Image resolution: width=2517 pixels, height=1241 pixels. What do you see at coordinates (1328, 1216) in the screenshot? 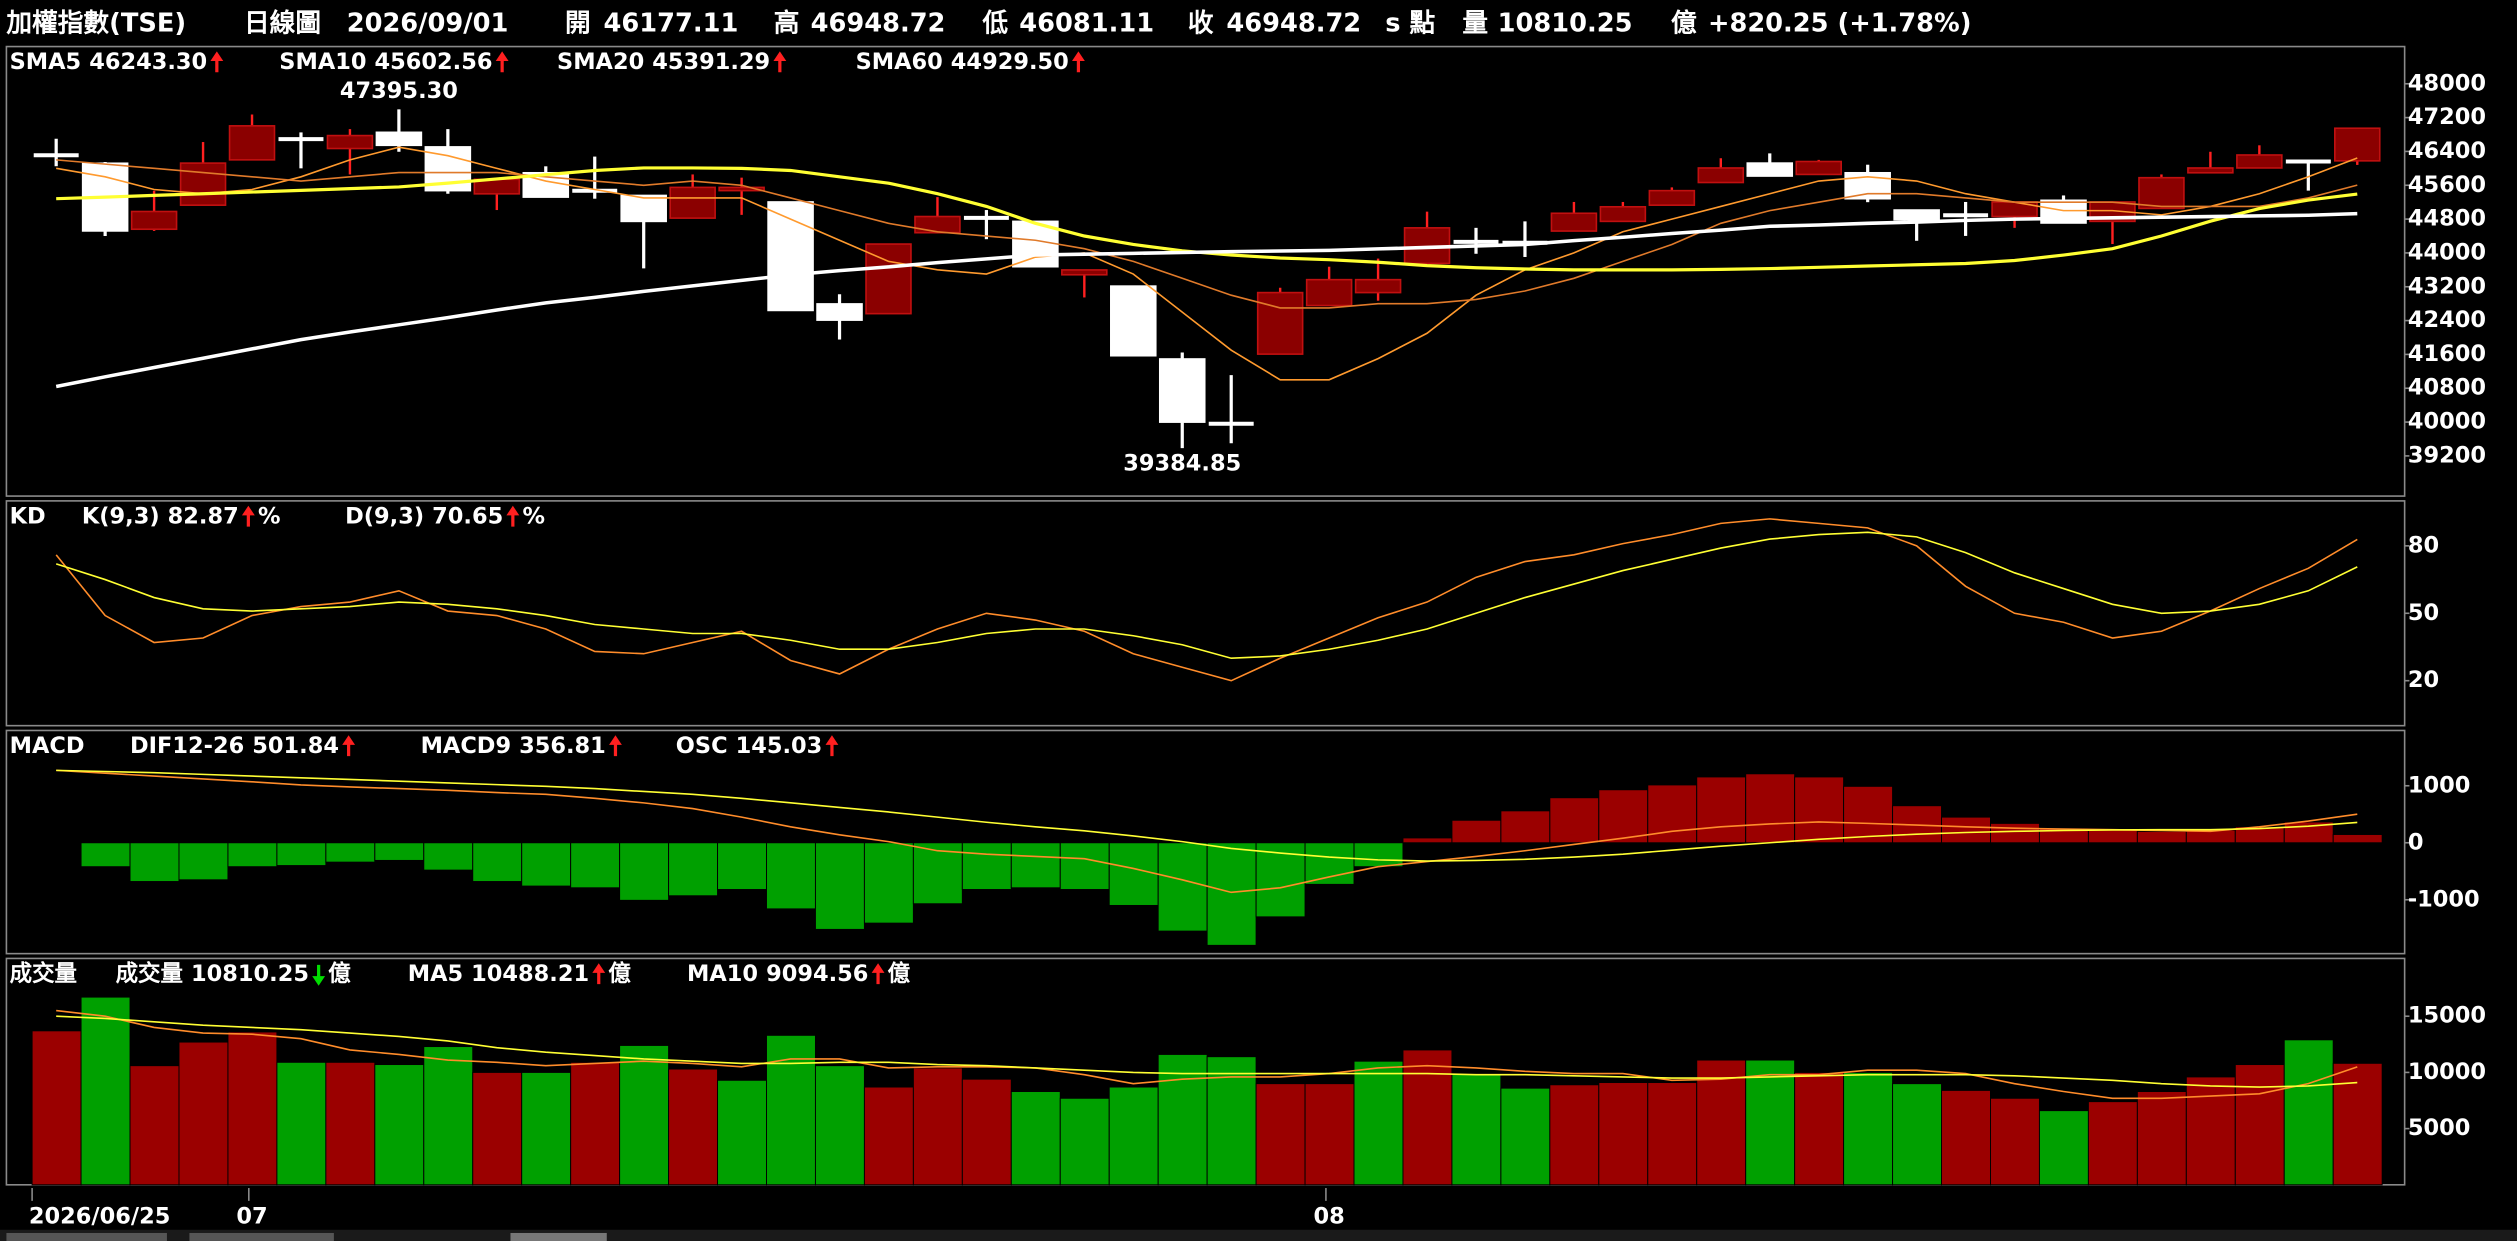
I see `x-tick-label: 08` at bounding box center [1328, 1216].